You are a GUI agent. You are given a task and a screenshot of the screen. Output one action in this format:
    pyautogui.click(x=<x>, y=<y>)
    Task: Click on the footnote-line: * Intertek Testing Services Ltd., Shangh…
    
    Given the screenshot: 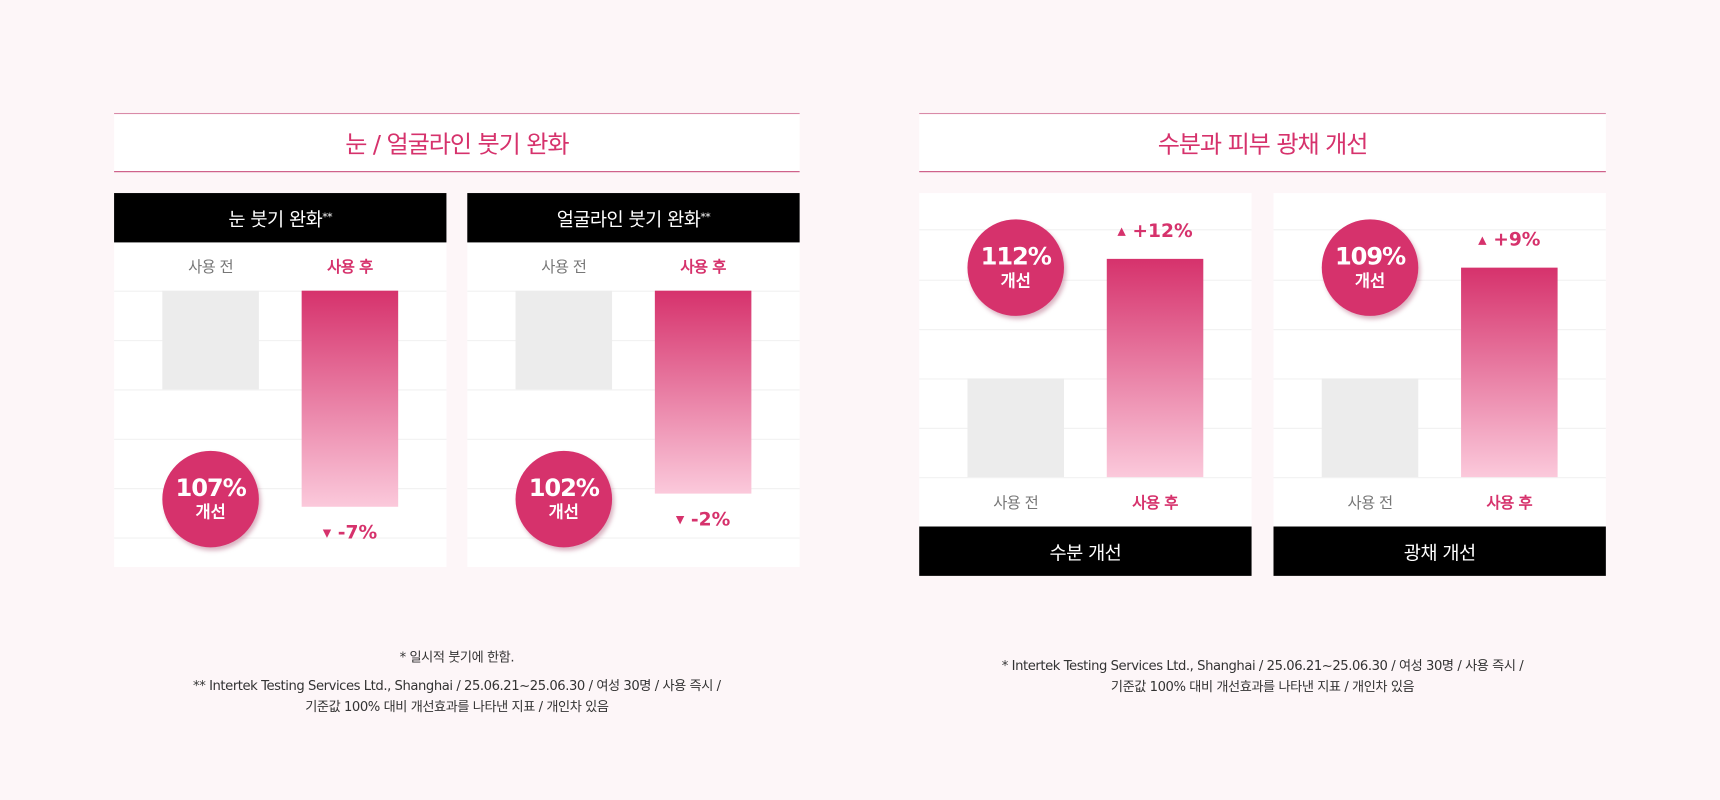 What is the action you would take?
    pyautogui.click(x=1262, y=666)
    